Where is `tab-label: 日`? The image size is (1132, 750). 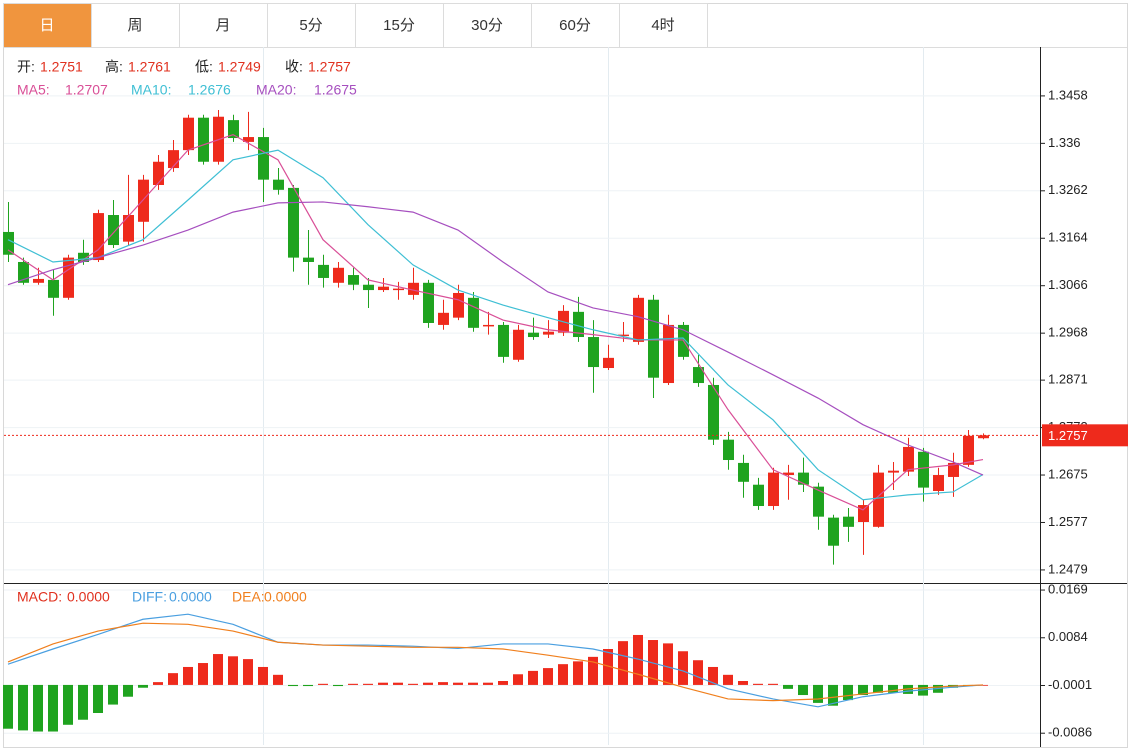 tab-label: 日 is located at coordinates (46, 25).